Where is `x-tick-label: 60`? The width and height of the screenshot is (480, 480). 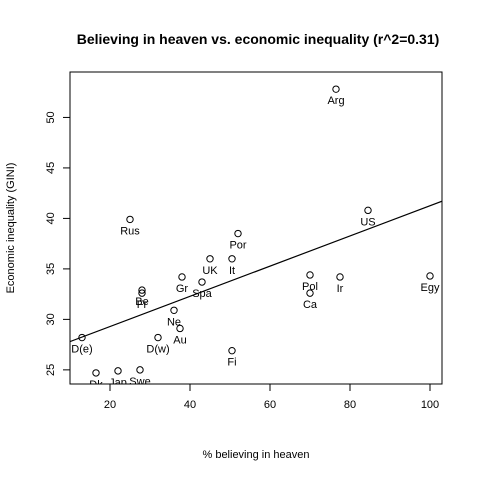 x-tick-label: 60 is located at coordinates (270, 405).